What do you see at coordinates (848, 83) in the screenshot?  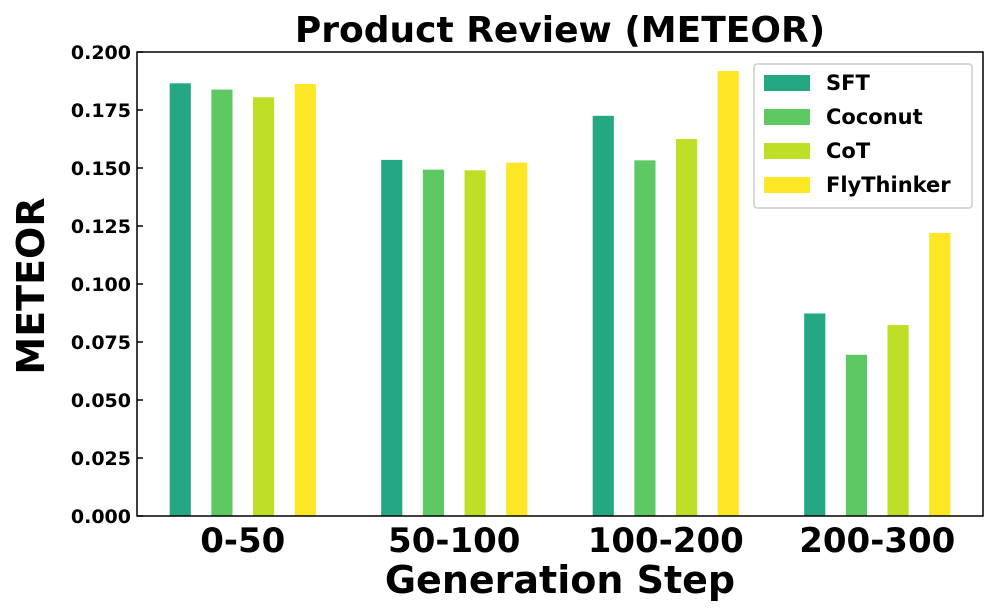 I see `legend-label-sft: SFT` at bounding box center [848, 83].